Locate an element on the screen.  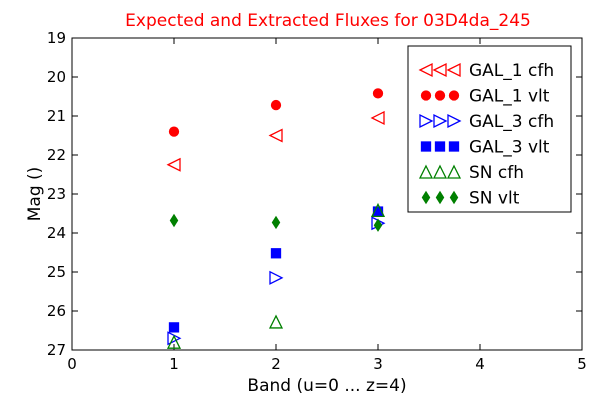
legend-label: GAL_3 cfh is located at coordinates (511, 122).